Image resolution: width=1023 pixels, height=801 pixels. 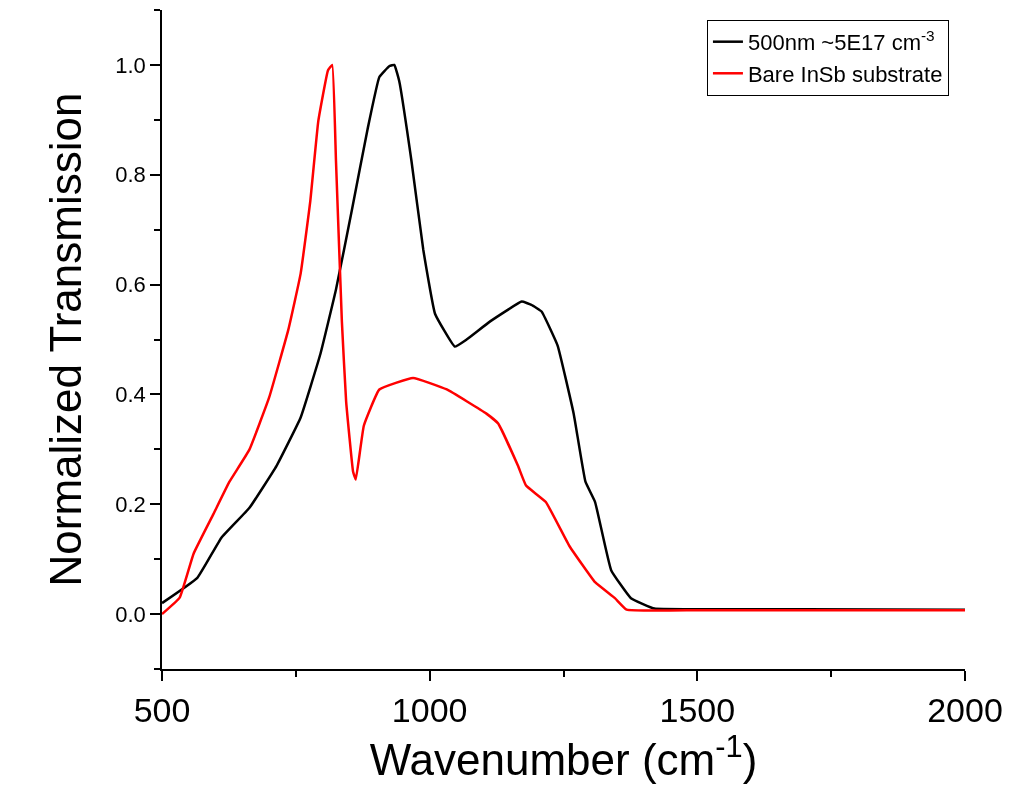 I want to click on y-tick-label: 0.2, so click(x=130, y=504).